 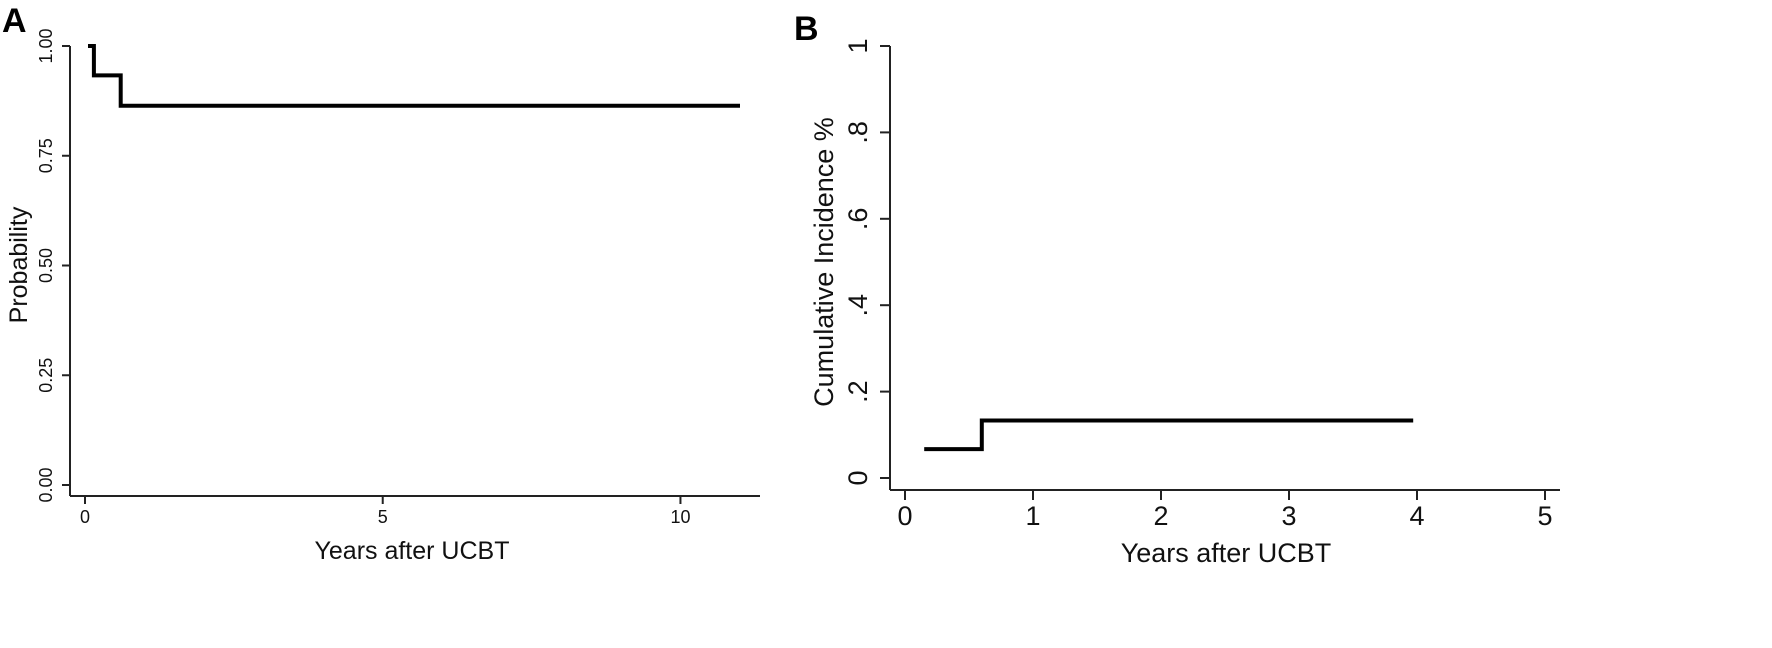 What do you see at coordinates (1160, 516) in the screenshot?
I see `panel-b-x-tick-label: 2` at bounding box center [1160, 516].